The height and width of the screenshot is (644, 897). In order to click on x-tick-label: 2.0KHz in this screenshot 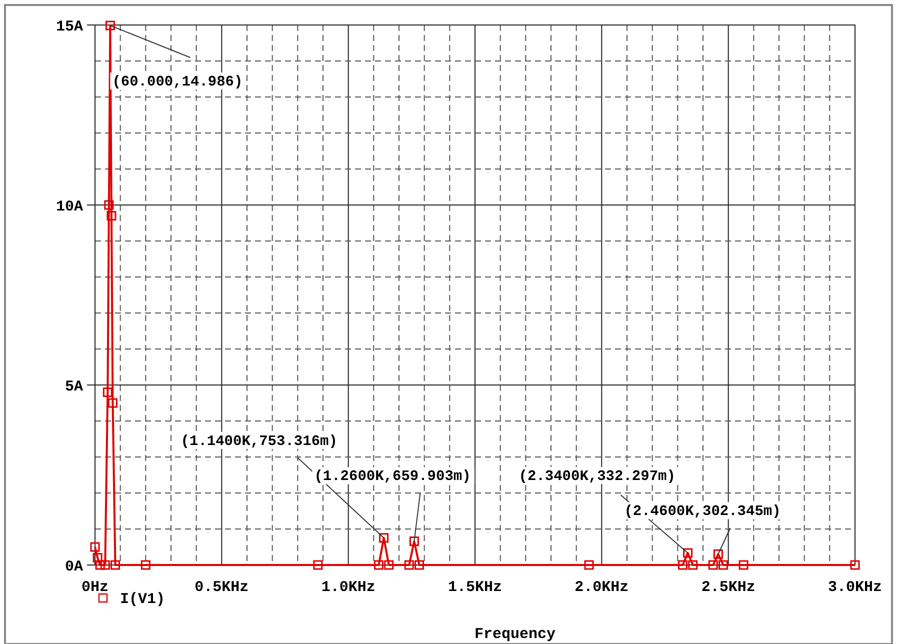, I will do `click(601, 587)`.